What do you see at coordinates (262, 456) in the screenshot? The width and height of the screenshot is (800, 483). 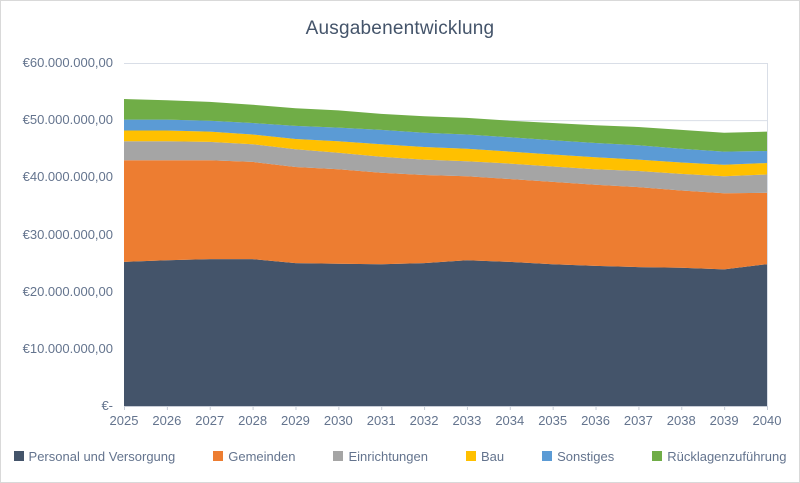 I see `legend-label: Gemeinden` at bounding box center [262, 456].